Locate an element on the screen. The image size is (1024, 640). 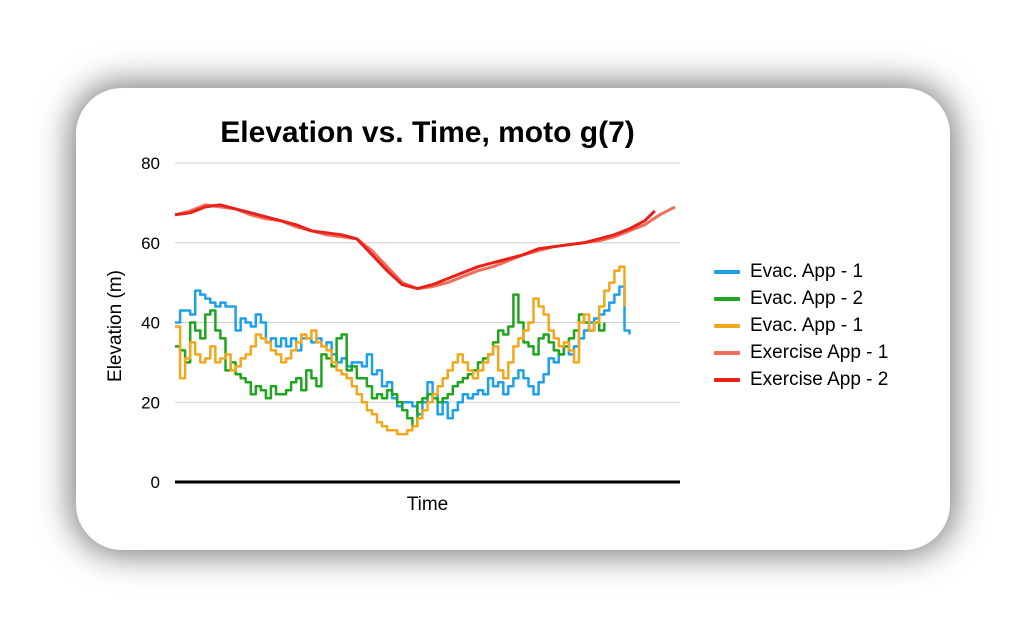
x-axis-label: Time is located at coordinates (427, 504).